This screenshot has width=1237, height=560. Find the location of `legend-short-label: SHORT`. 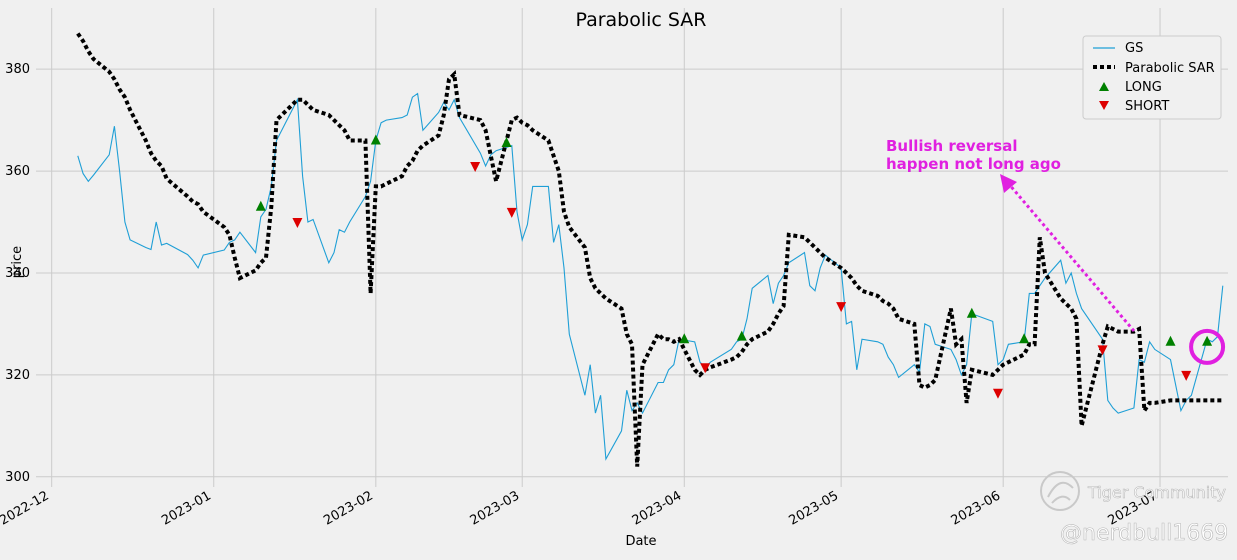

legend-short-label: SHORT is located at coordinates (1147, 106).